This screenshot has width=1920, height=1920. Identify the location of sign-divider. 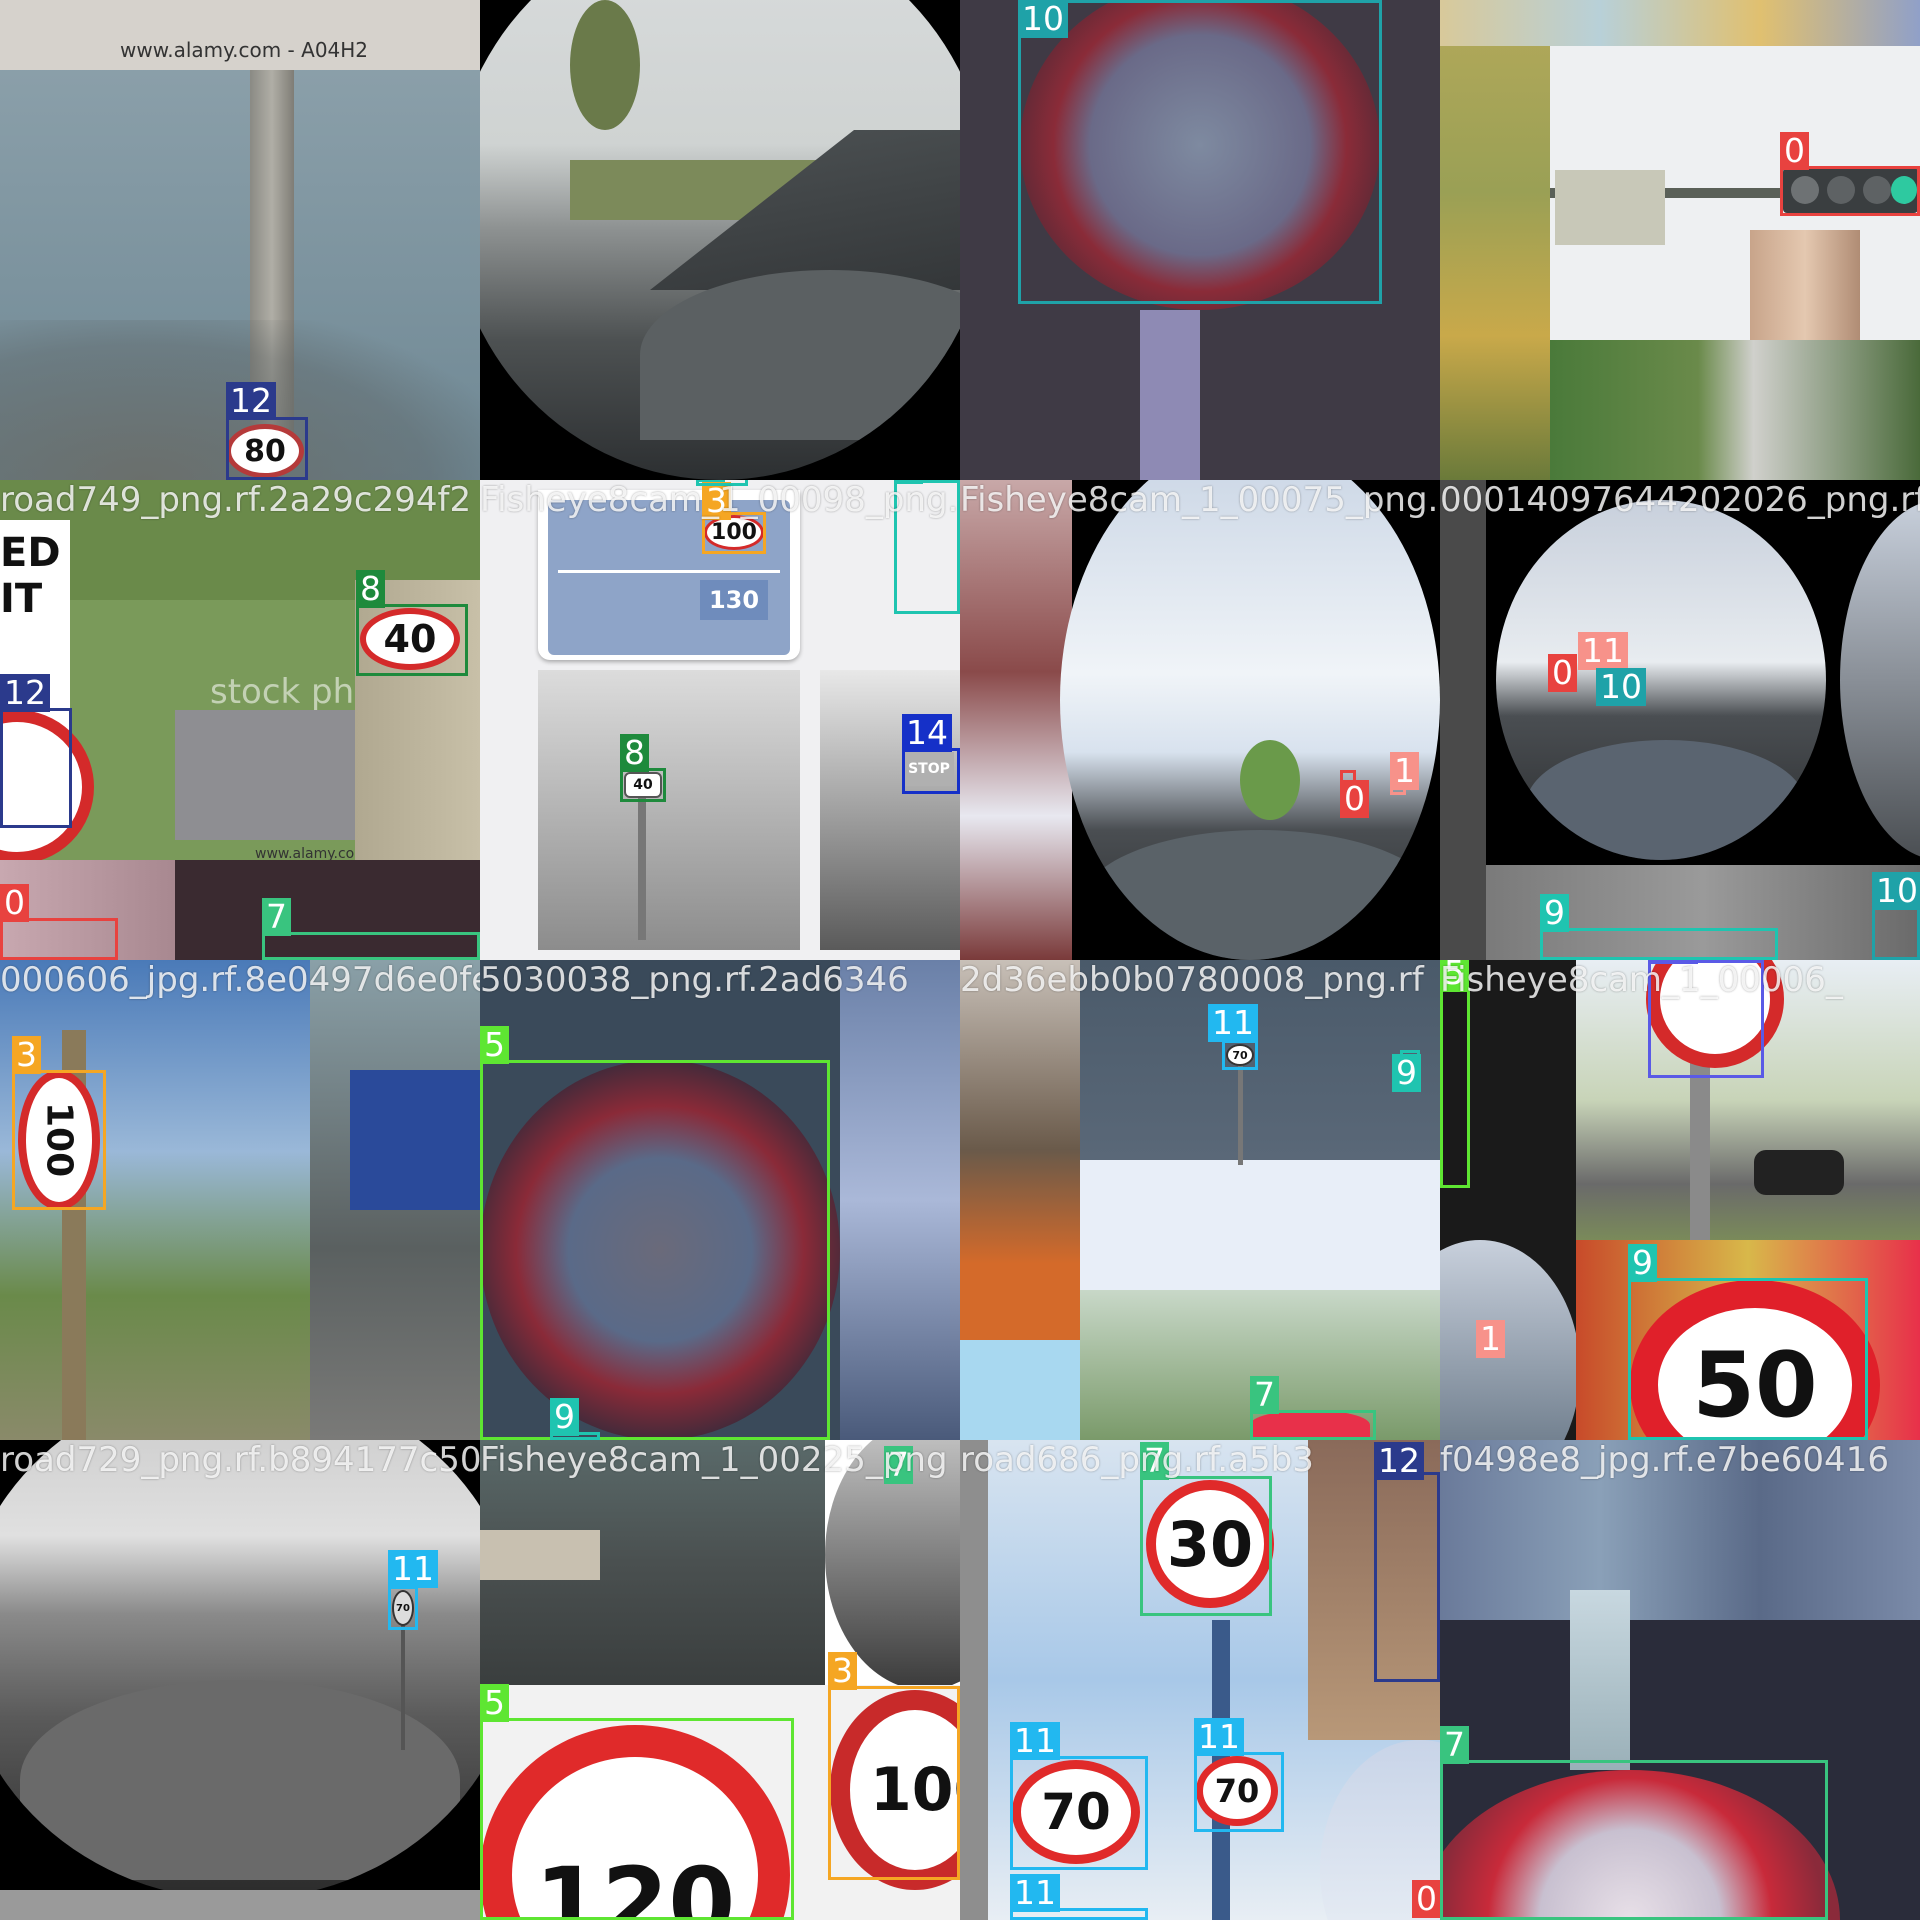
(669, 571).